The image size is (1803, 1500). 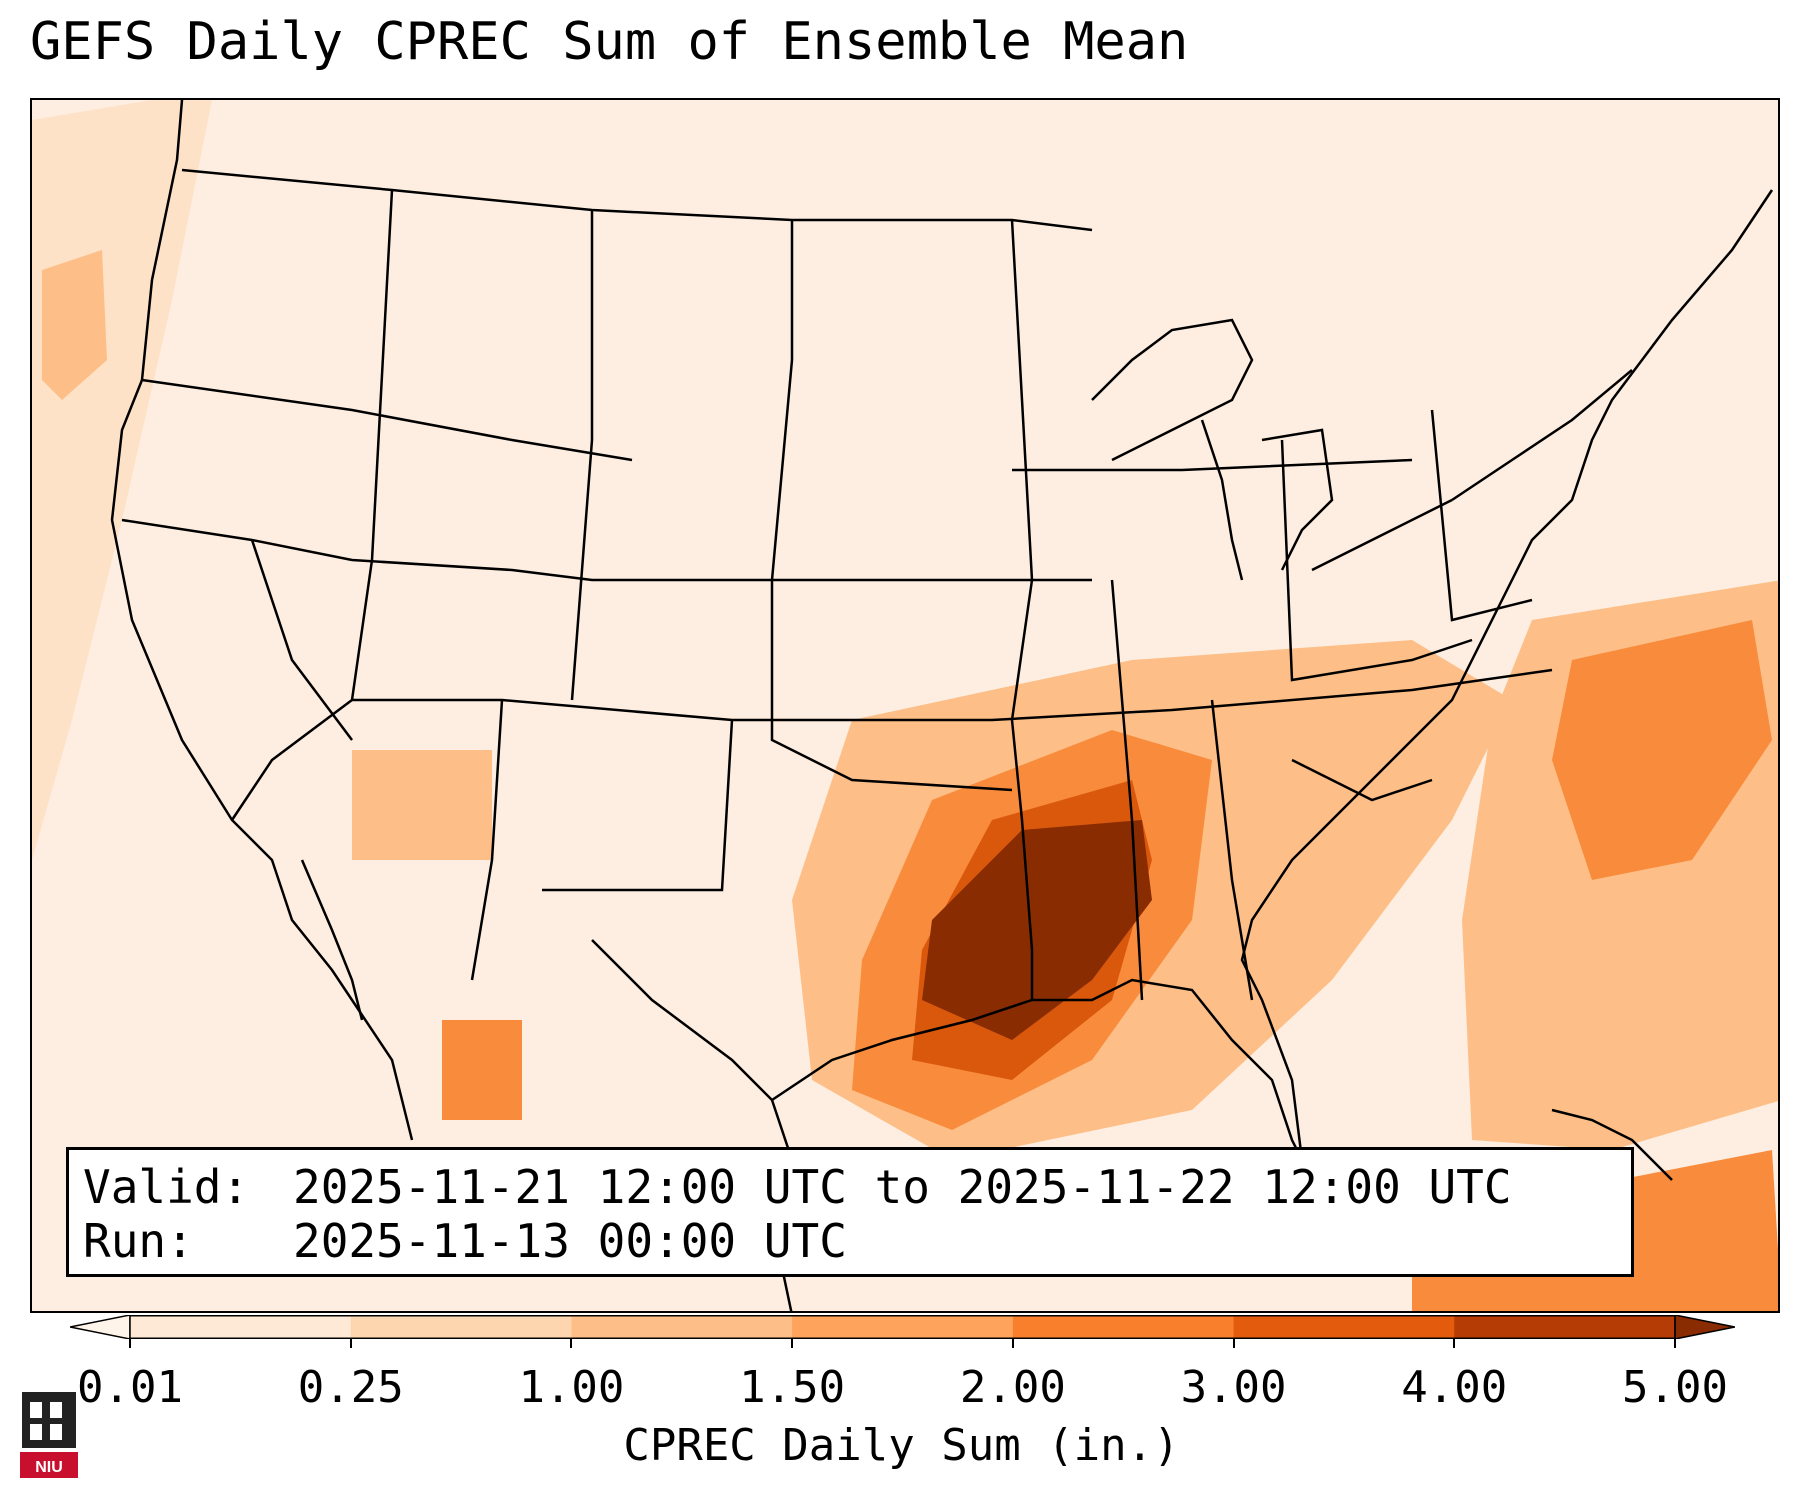 I want to click on map-title: GEFS Daily CPREC Sum of Ensemble Mean, so click(x=609, y=42).